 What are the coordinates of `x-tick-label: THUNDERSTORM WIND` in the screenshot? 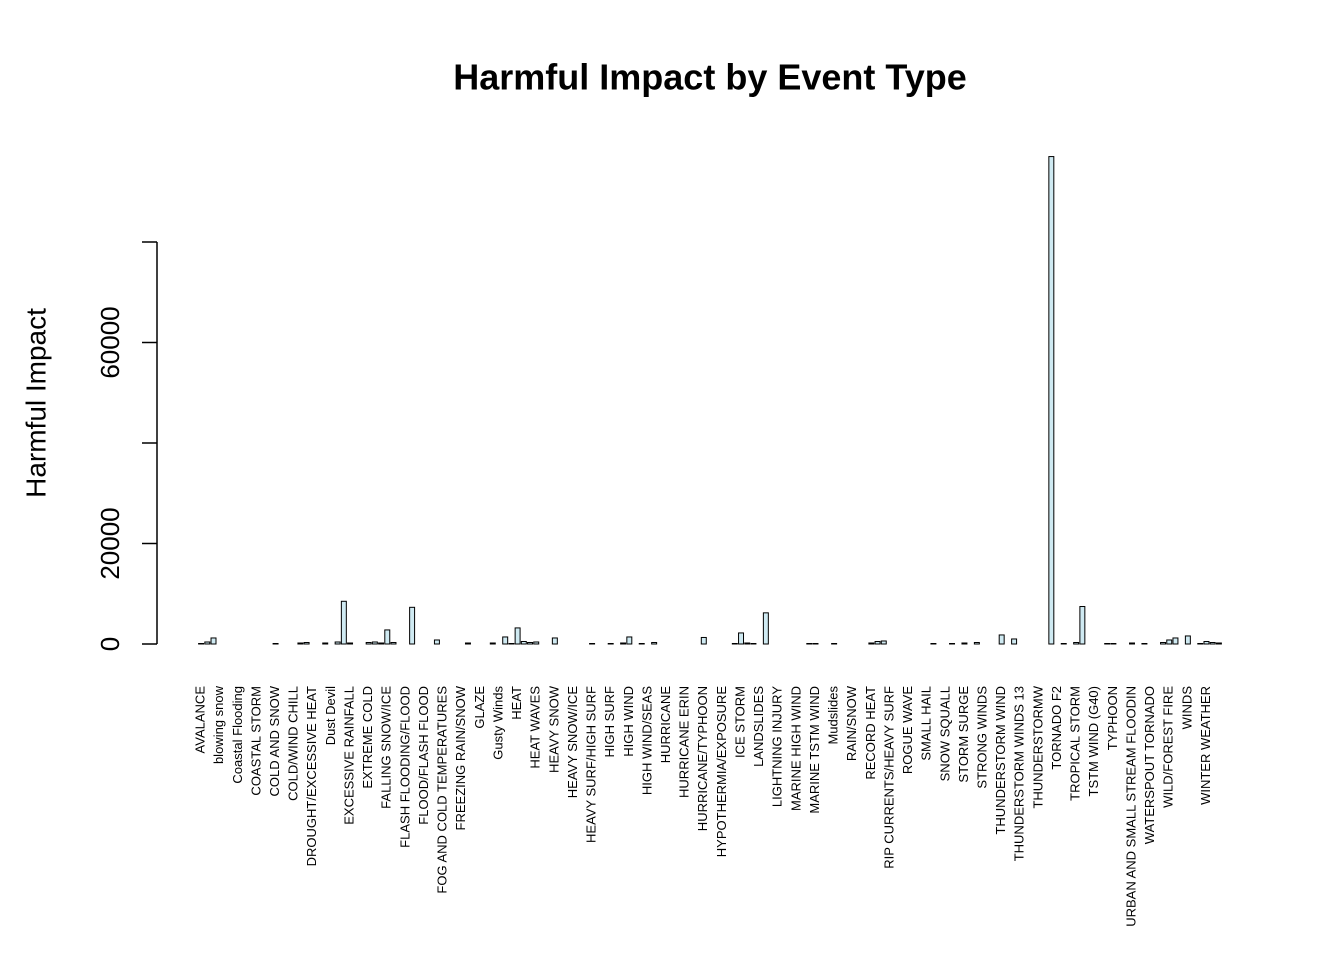 It's located at (1000, 760).